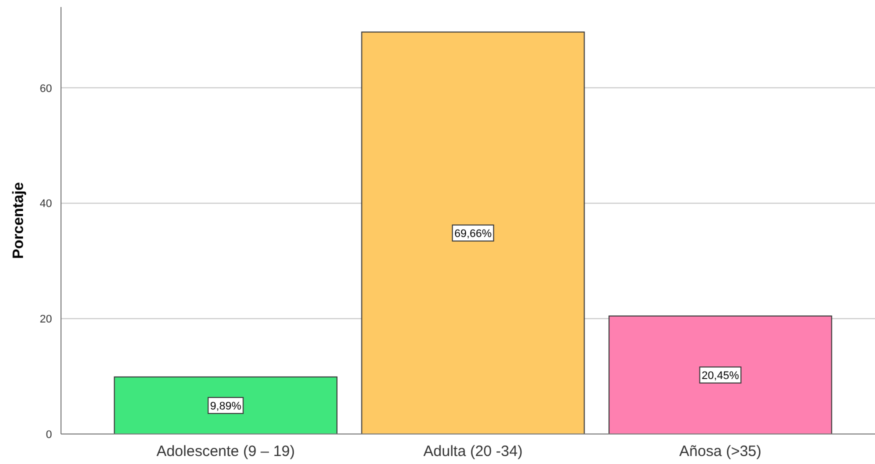 This screenshot has width=875, height=464. I want to click on data-label: 20,45%, so click(721, 376).